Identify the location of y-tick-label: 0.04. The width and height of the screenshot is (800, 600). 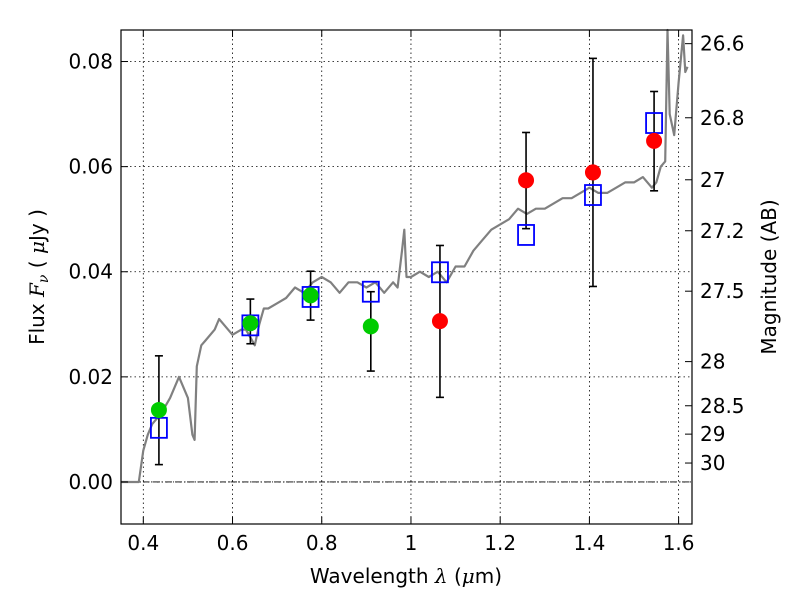
(90, 272).